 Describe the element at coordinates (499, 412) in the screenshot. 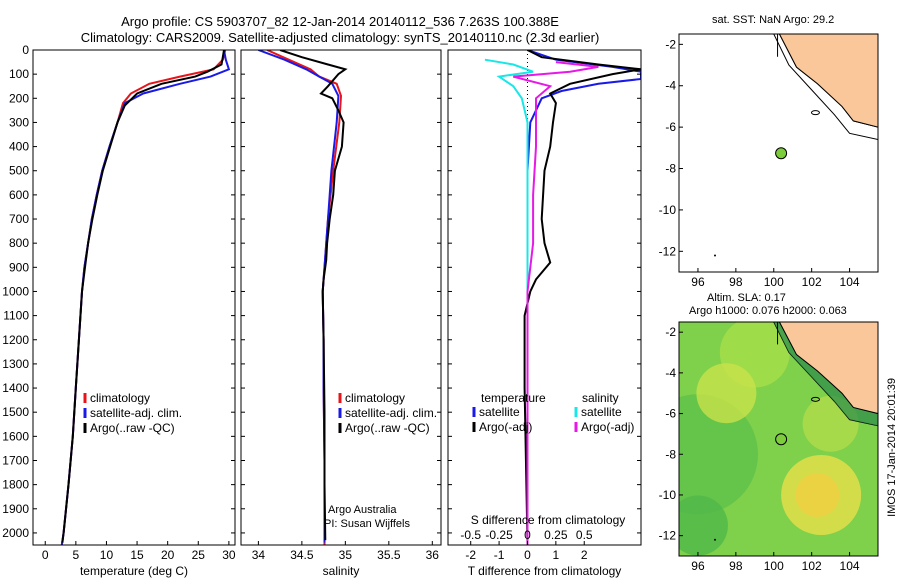

I see `diff-temperature-legend-label: satellite` at that location.